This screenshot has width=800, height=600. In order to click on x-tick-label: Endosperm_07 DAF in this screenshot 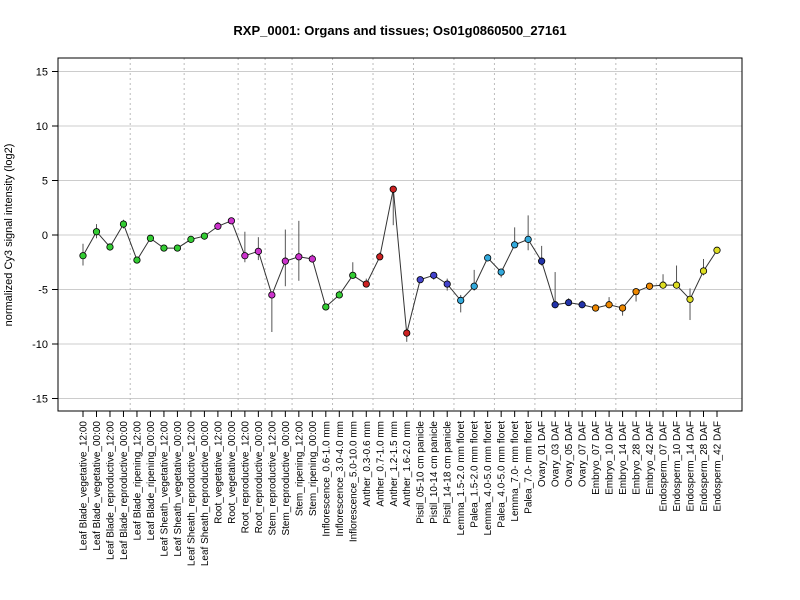, I will do `click(664, 466)`.